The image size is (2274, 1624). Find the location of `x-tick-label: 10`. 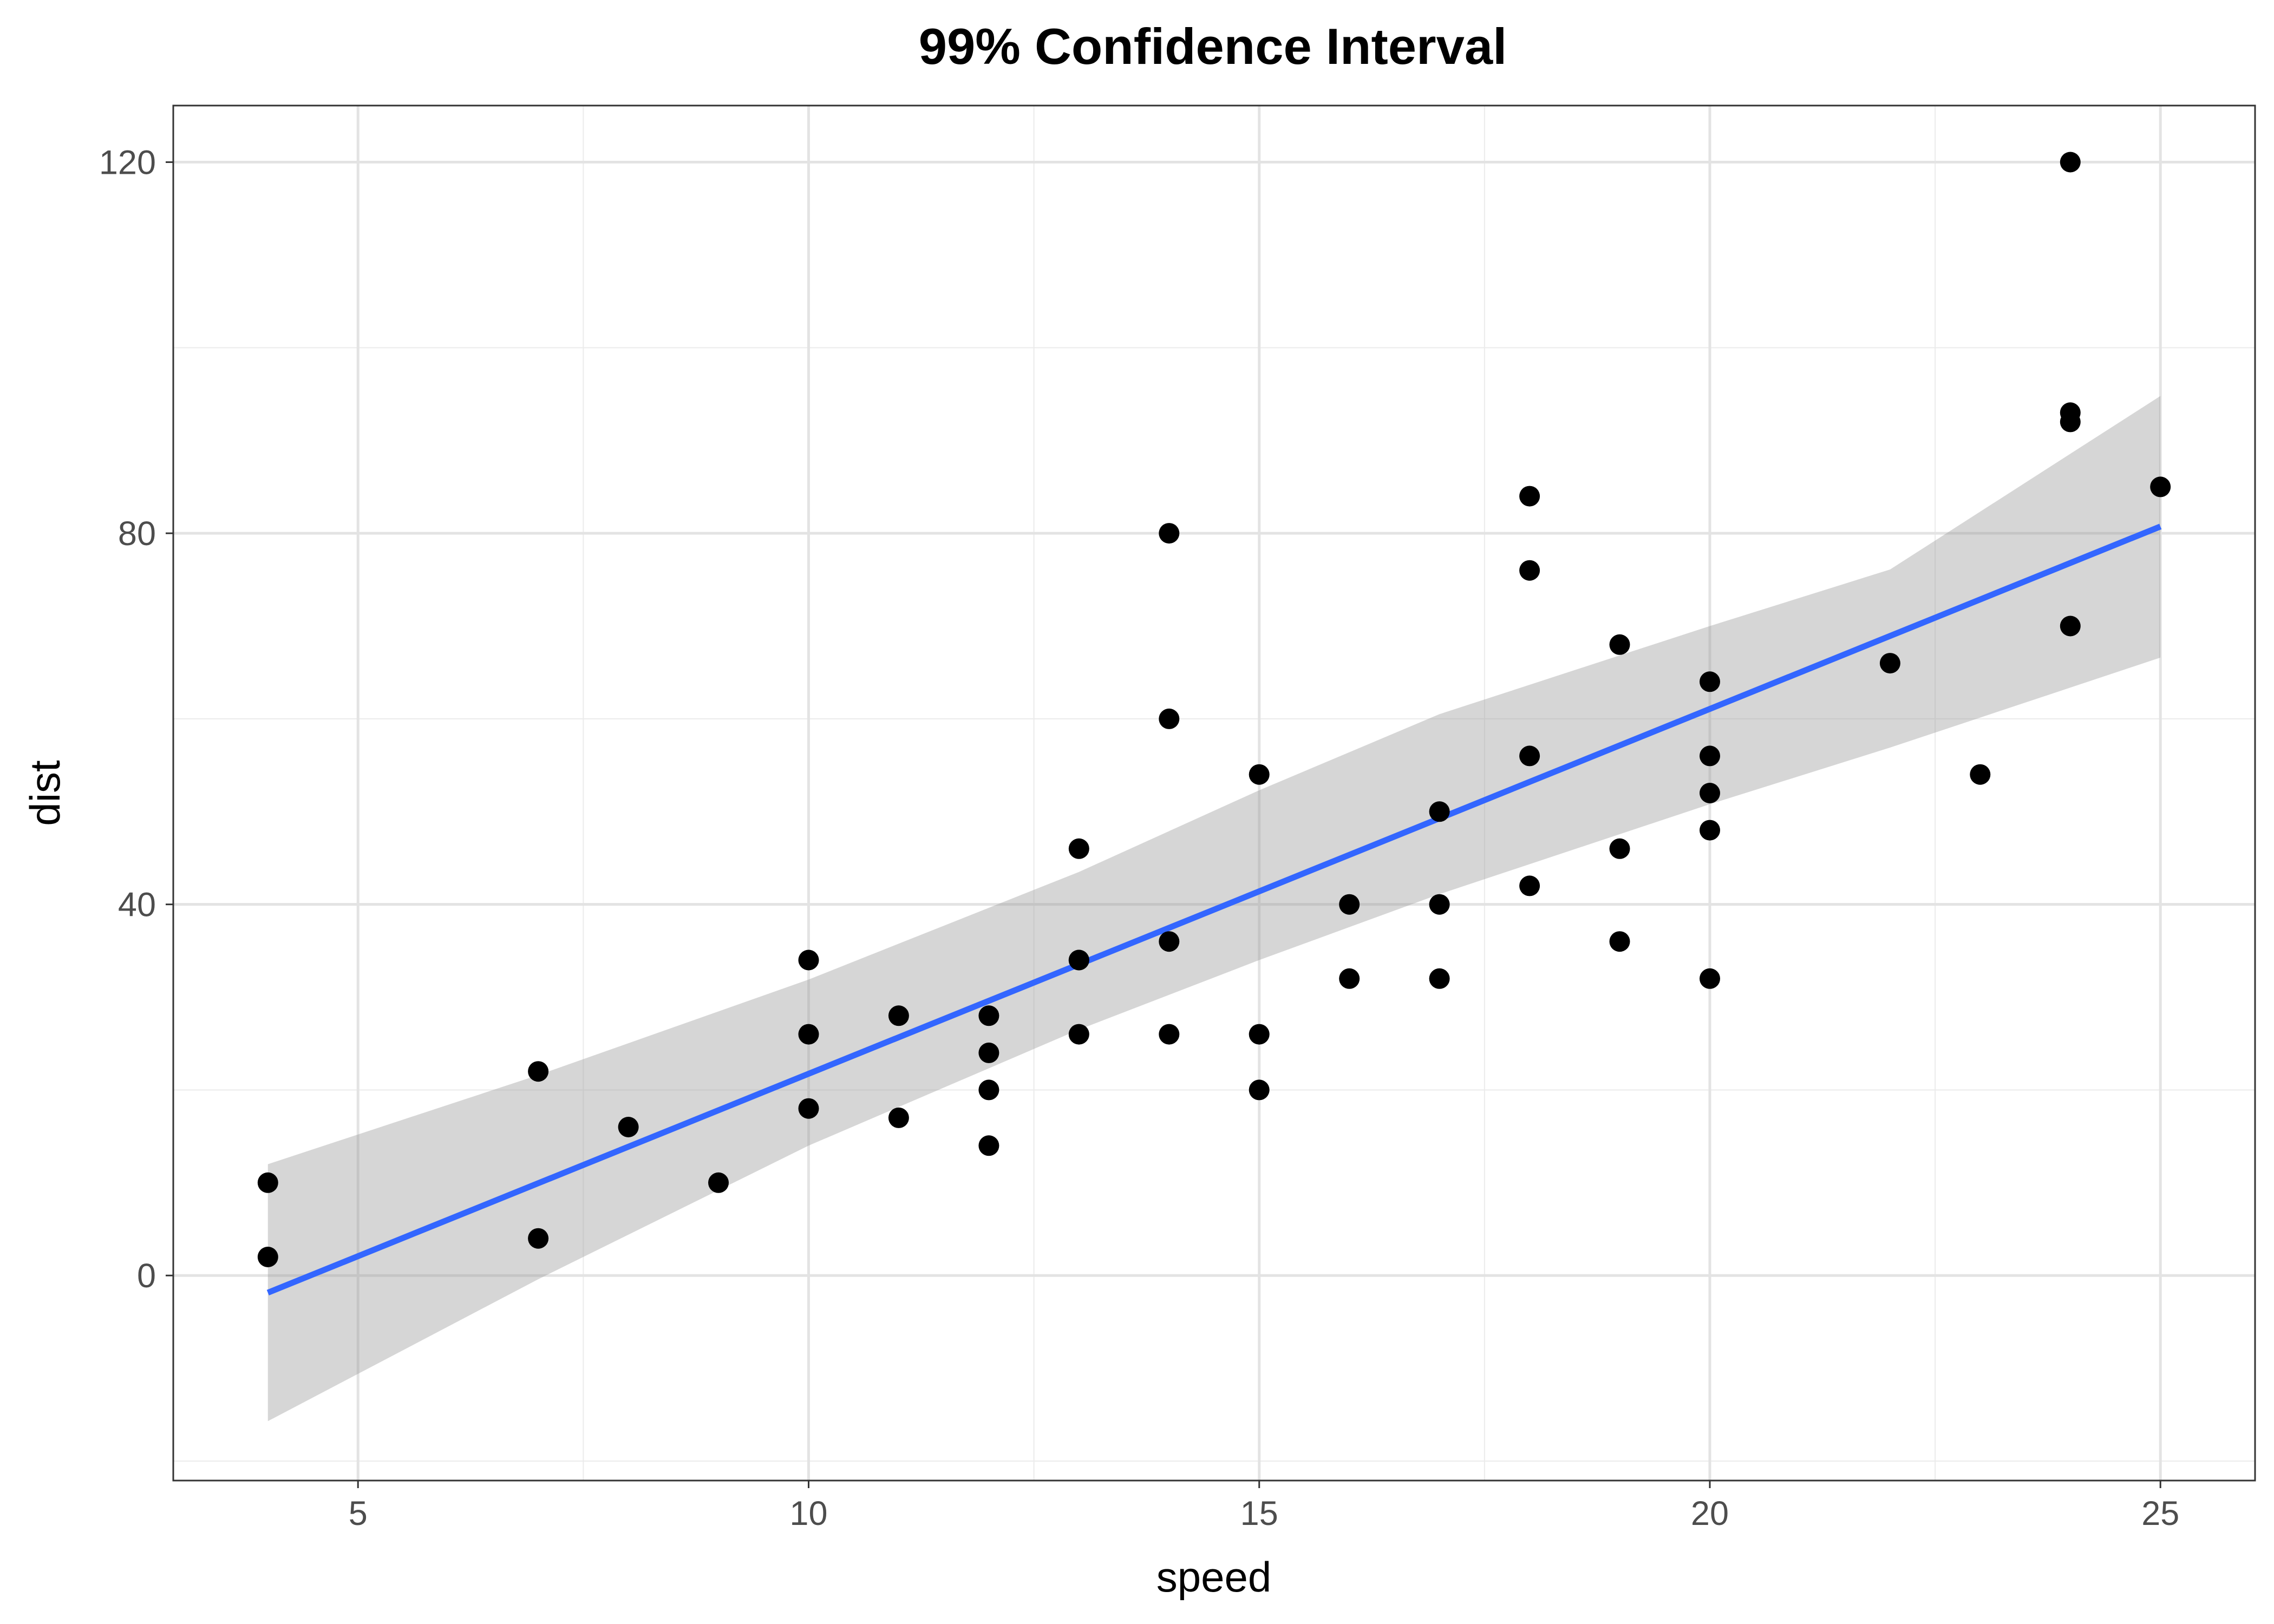

x-tick-label: 10 is located at coordinates (808, 1514).